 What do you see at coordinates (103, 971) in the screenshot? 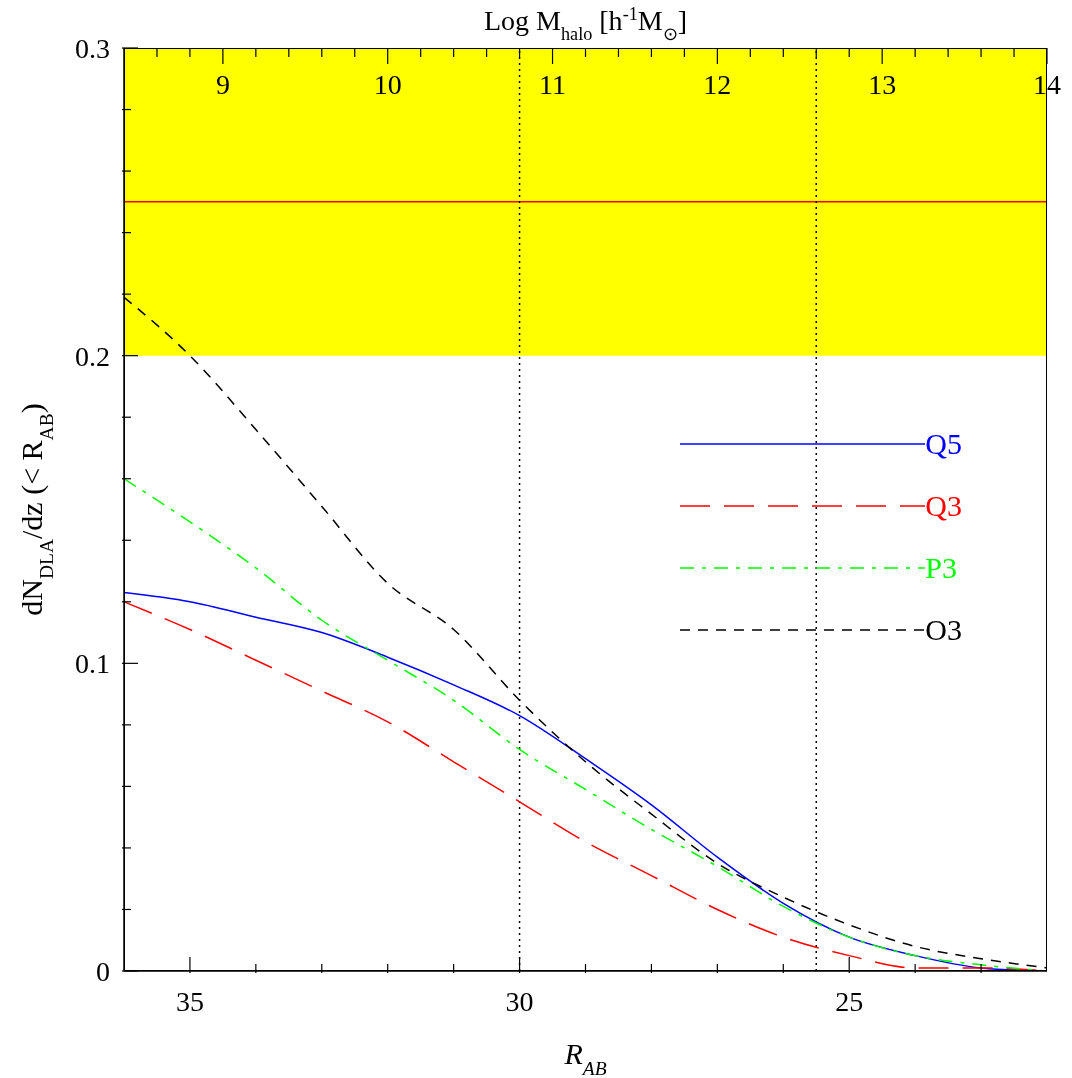
I see `y-tick-label: 0` at bounding box center [103, 971].